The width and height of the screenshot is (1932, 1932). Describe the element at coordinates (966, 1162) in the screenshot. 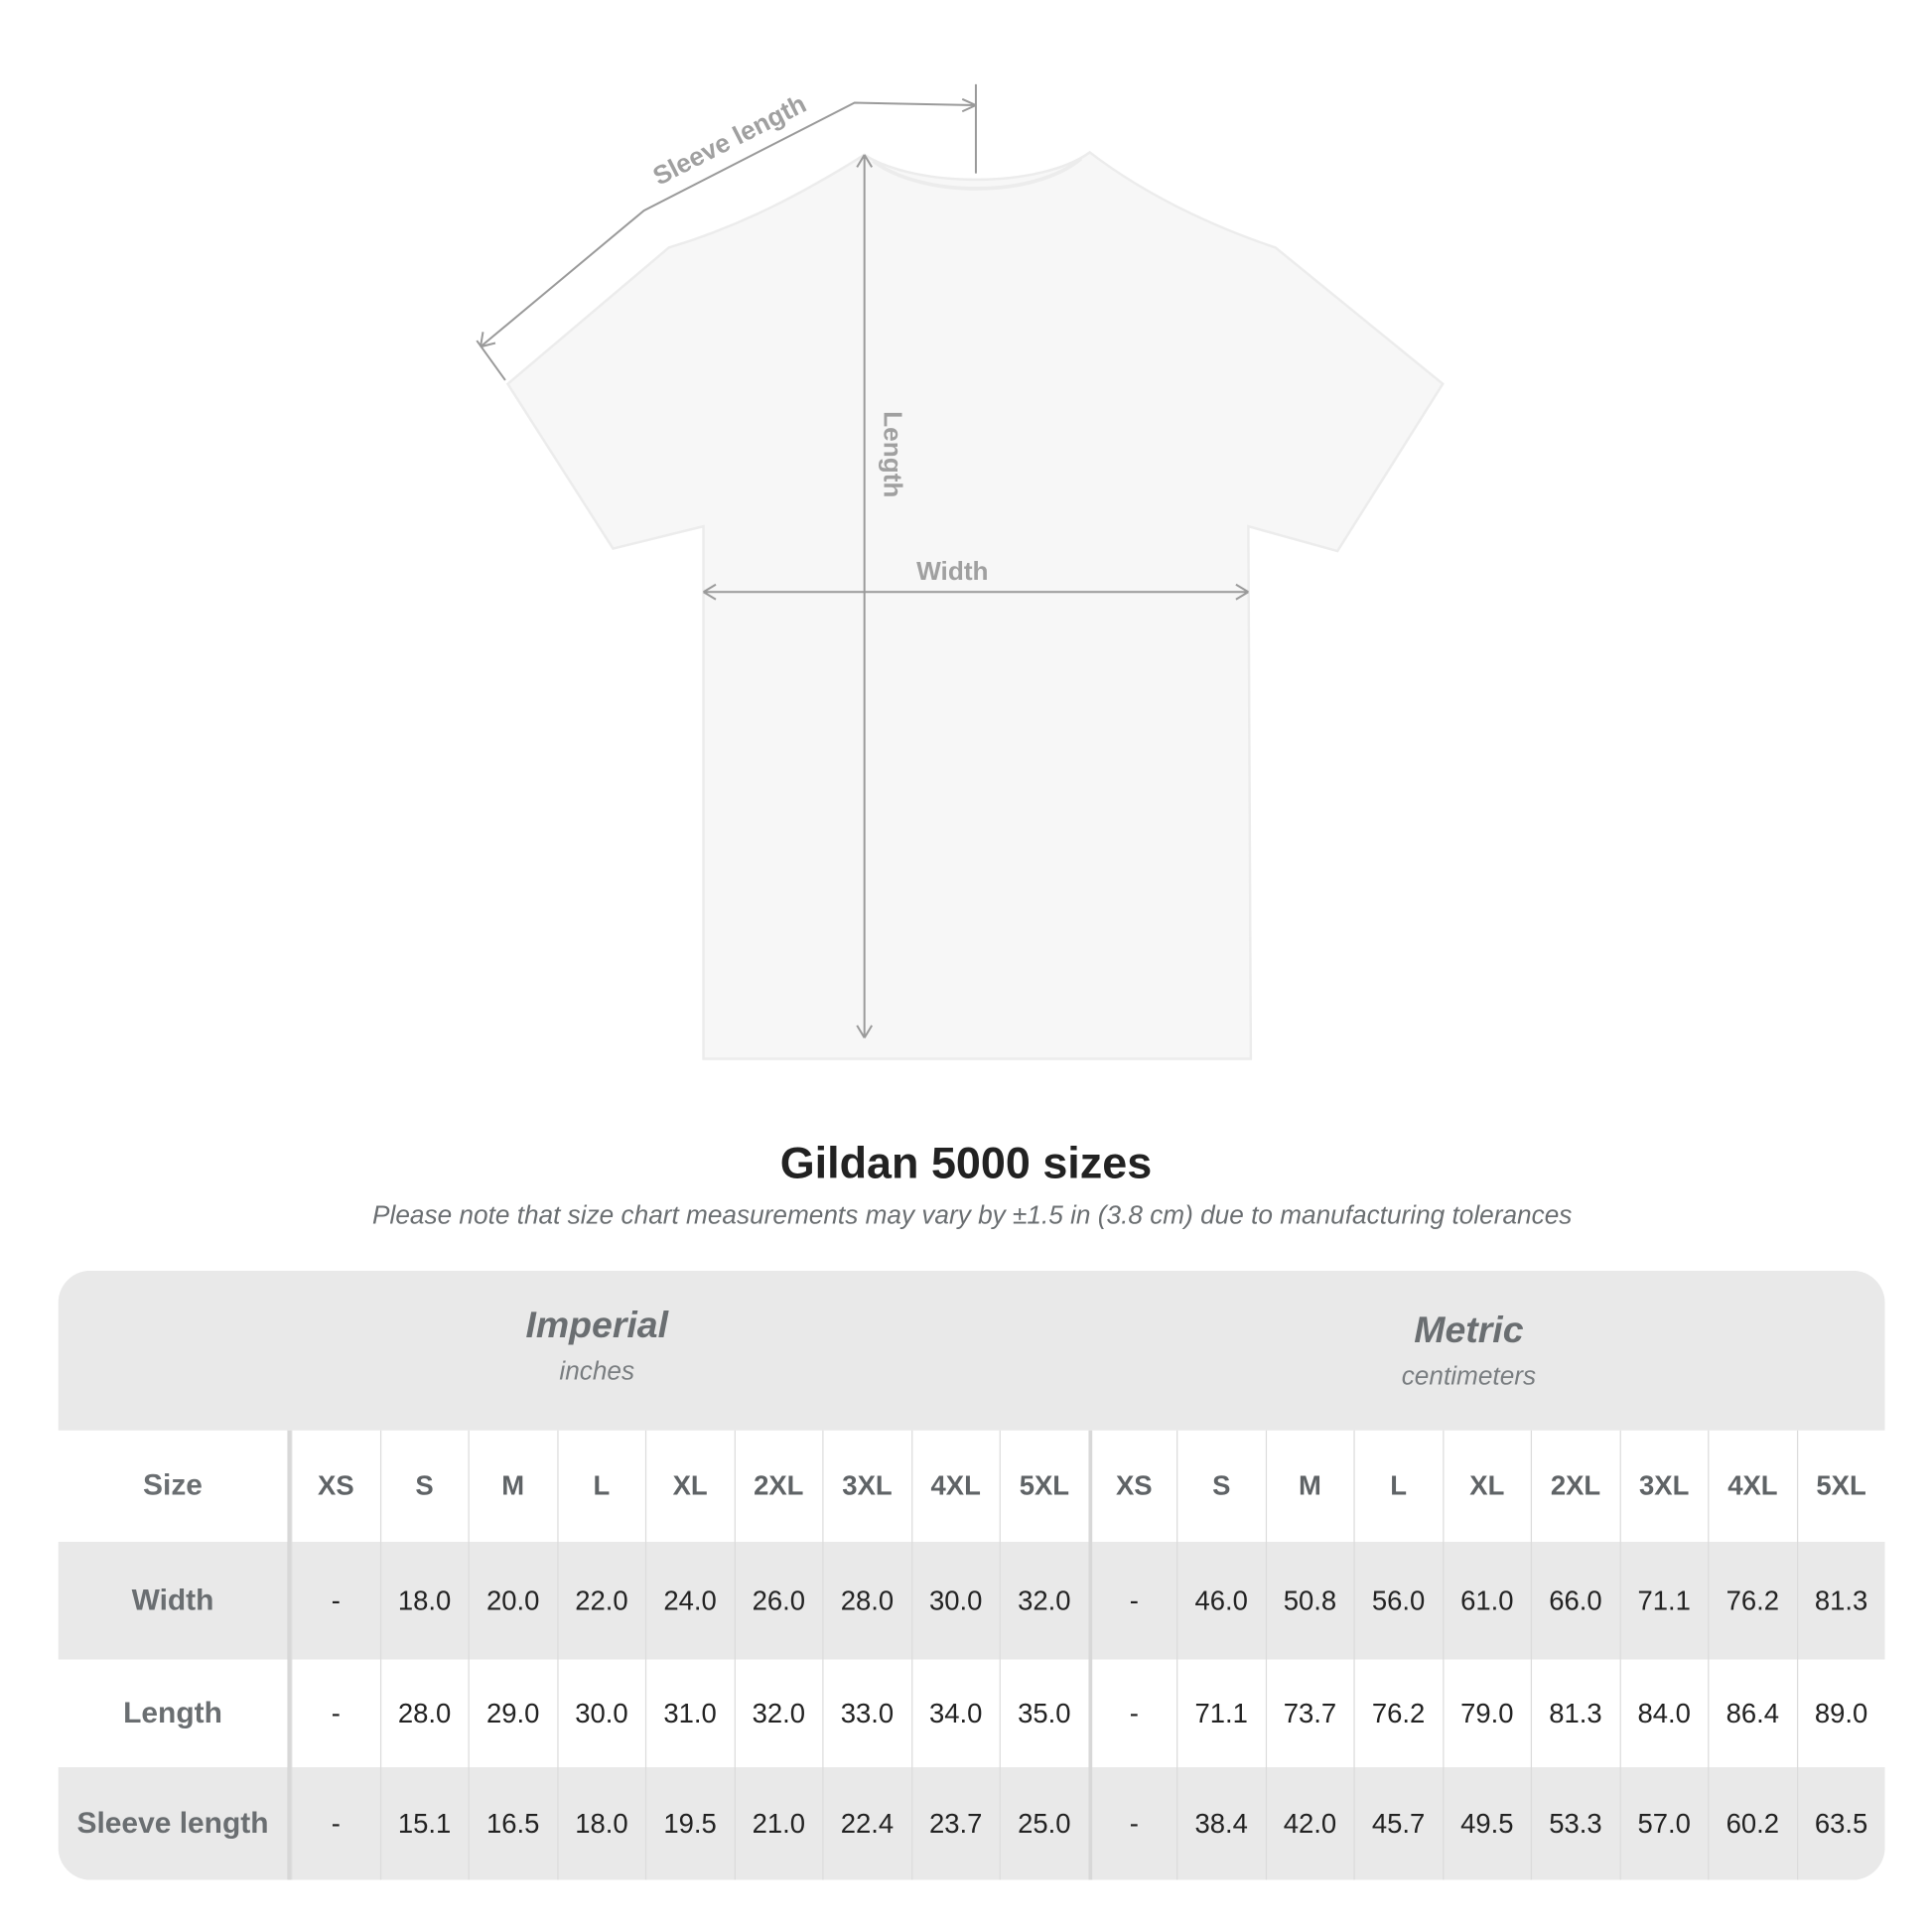

I see `chart-title: Gildan 5000 sizes` at that location.